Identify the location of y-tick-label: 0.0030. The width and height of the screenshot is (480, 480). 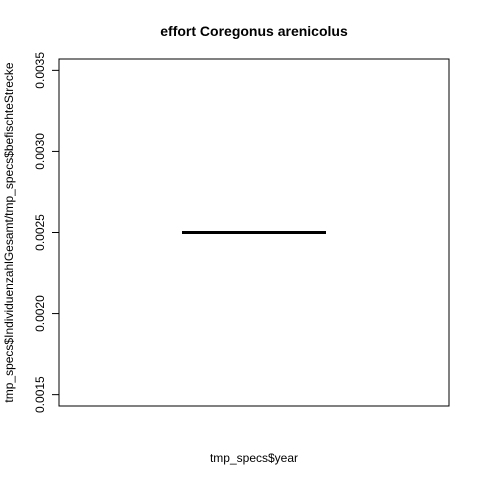
(40, 151).